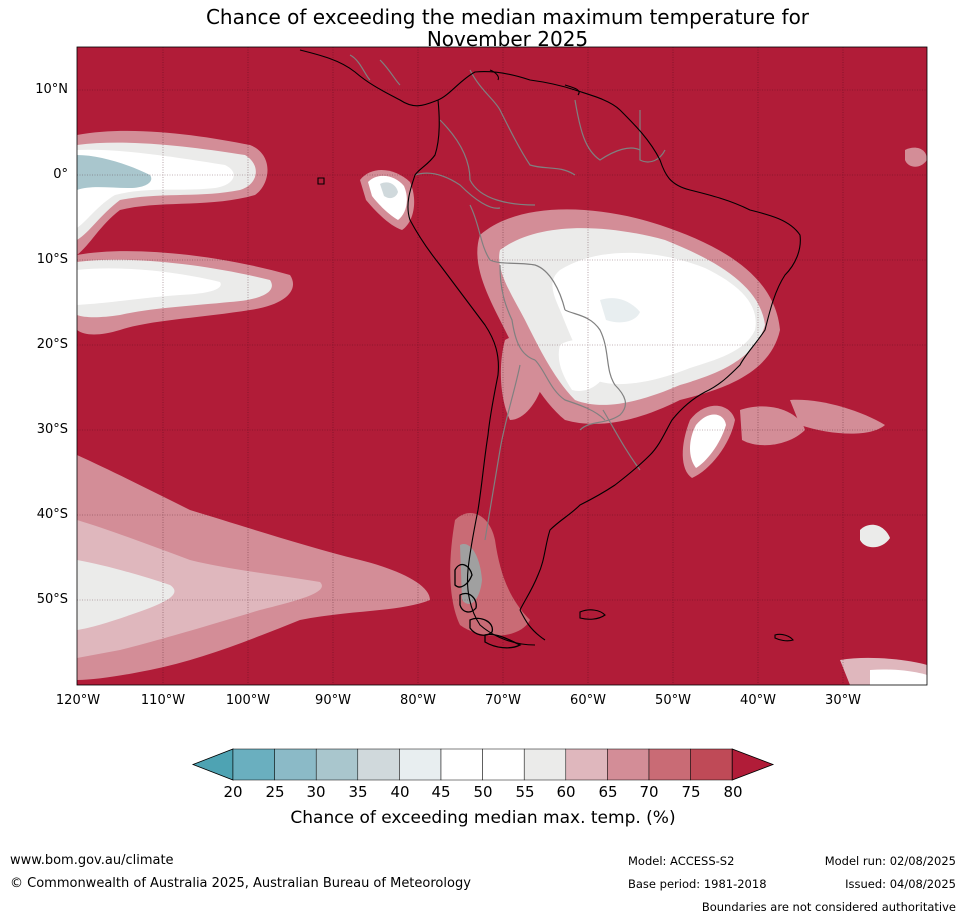 The image size is (965, 919). I want to click on lon-label-120w: 120°W, so click(78, 700).